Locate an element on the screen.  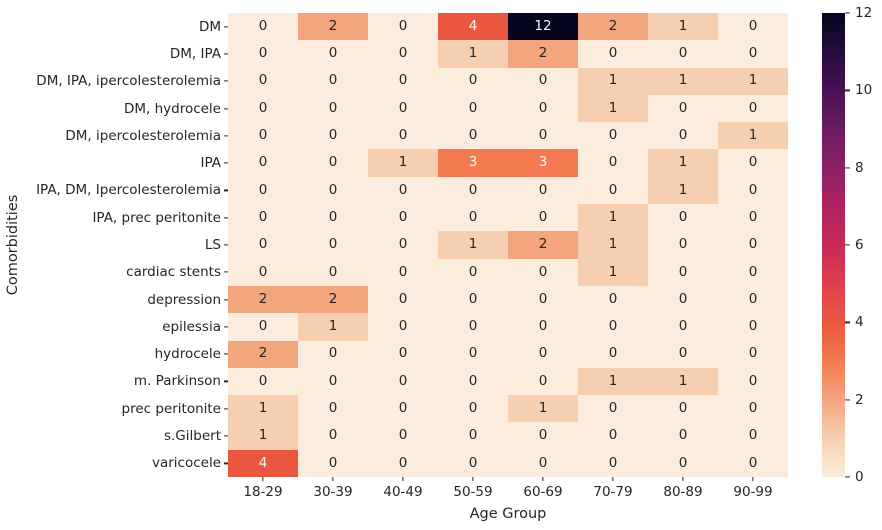
y-tick-label: epilessia is located at coordinates (191, 326).